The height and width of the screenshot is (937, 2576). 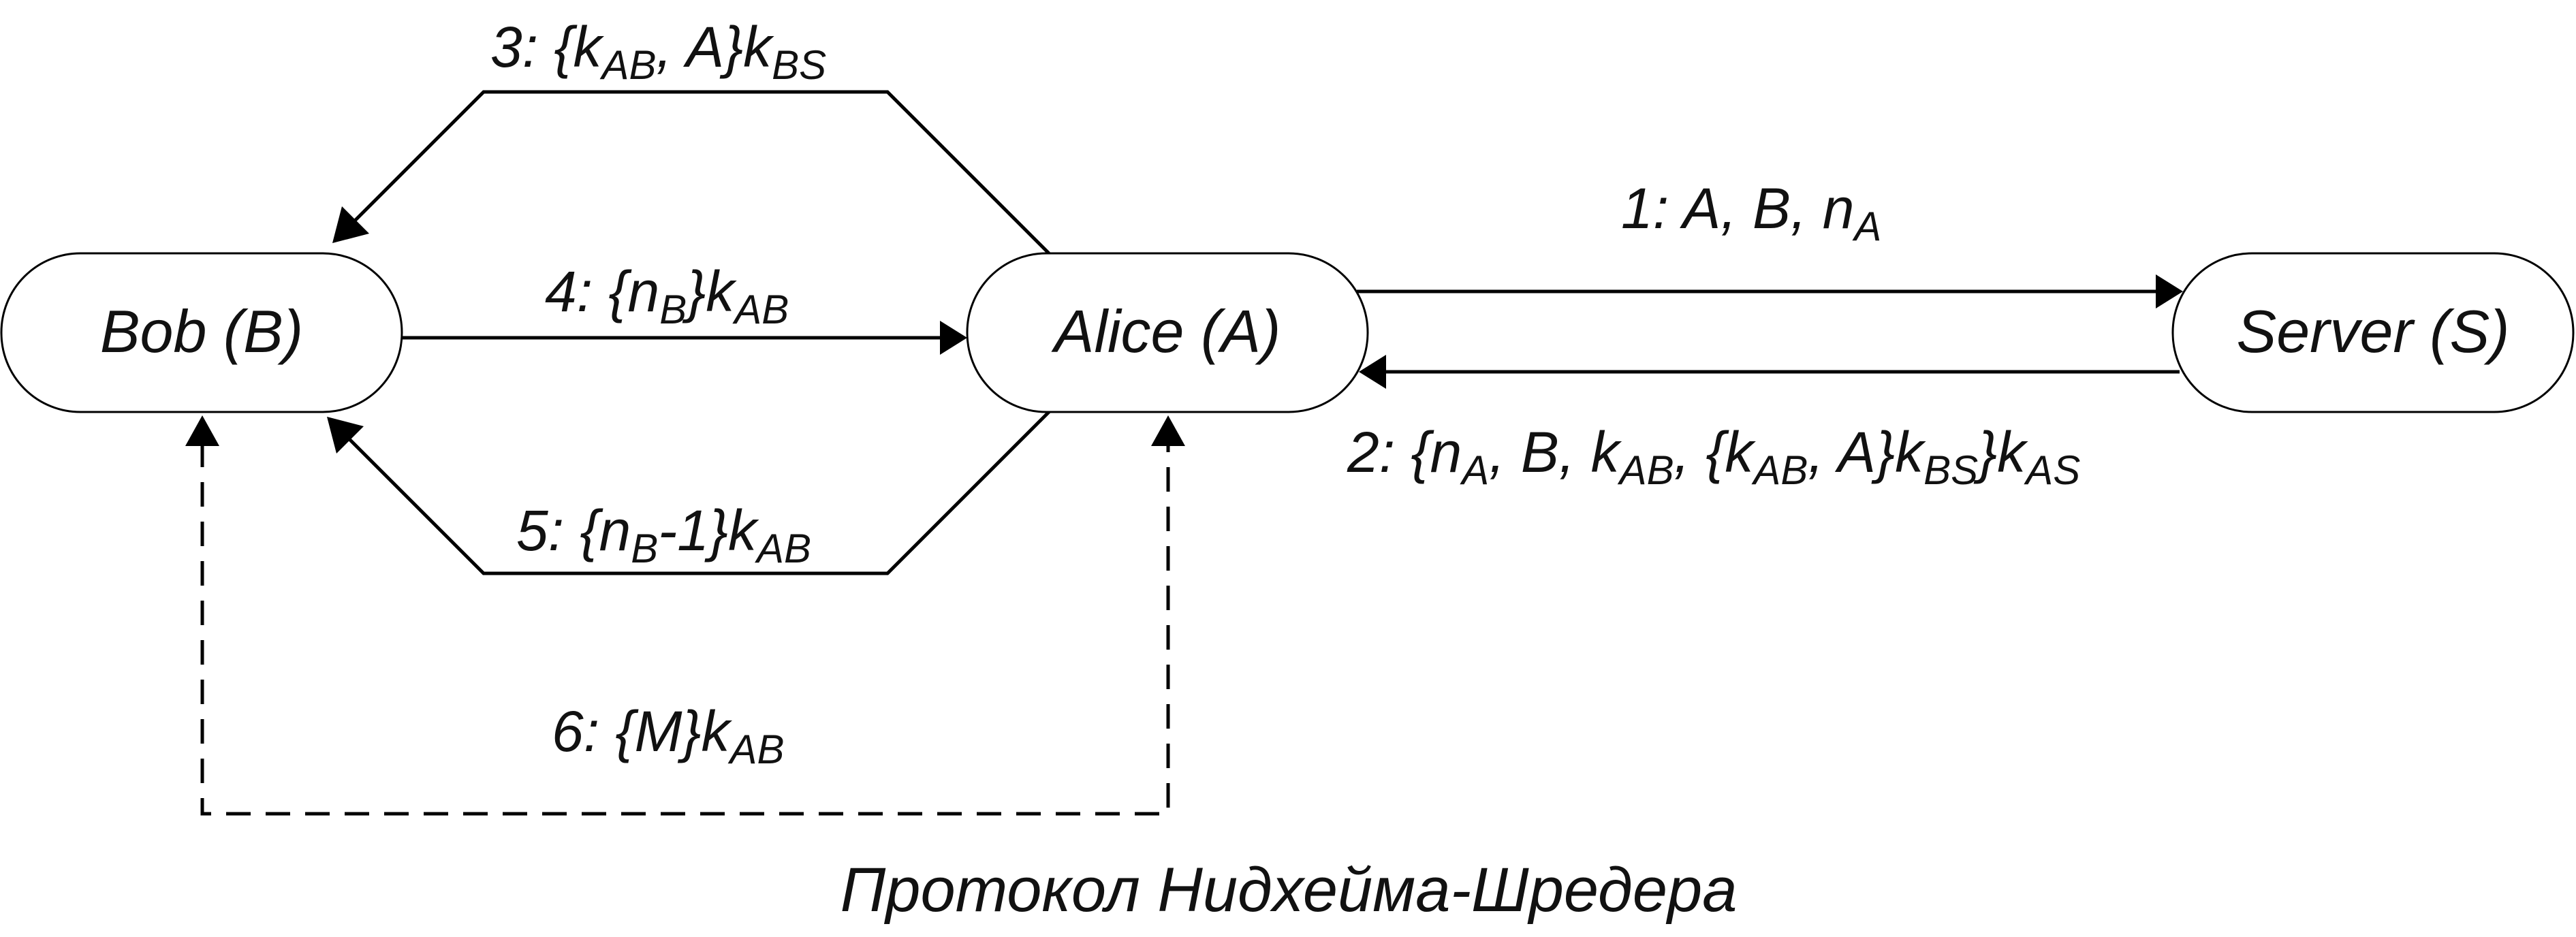 I want to click on node-bob-label: Bob (B), so click(x=201, y=331).